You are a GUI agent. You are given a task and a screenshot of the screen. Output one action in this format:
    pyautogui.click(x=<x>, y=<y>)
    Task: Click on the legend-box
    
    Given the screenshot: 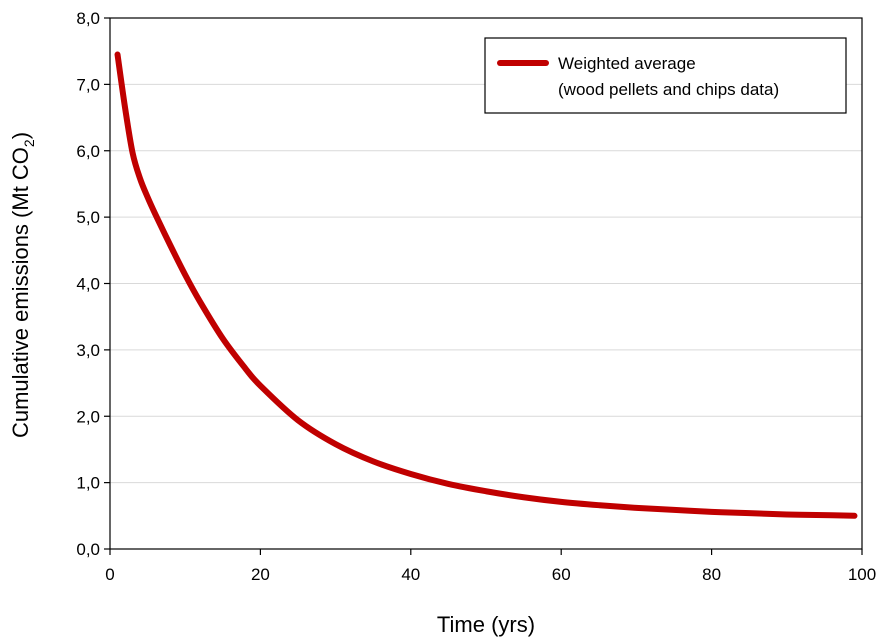 What is the action you would take?
    pyautogui.click(x=665, y=75)
    